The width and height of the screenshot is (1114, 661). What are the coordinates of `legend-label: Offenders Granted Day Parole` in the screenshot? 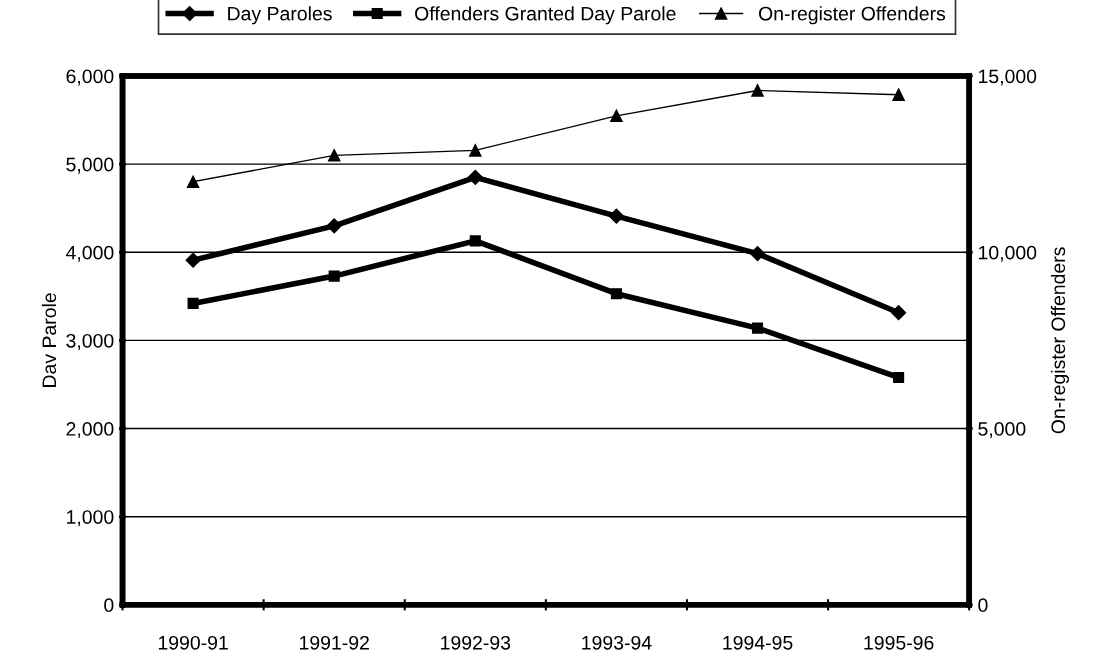 It's located at (545, 15).